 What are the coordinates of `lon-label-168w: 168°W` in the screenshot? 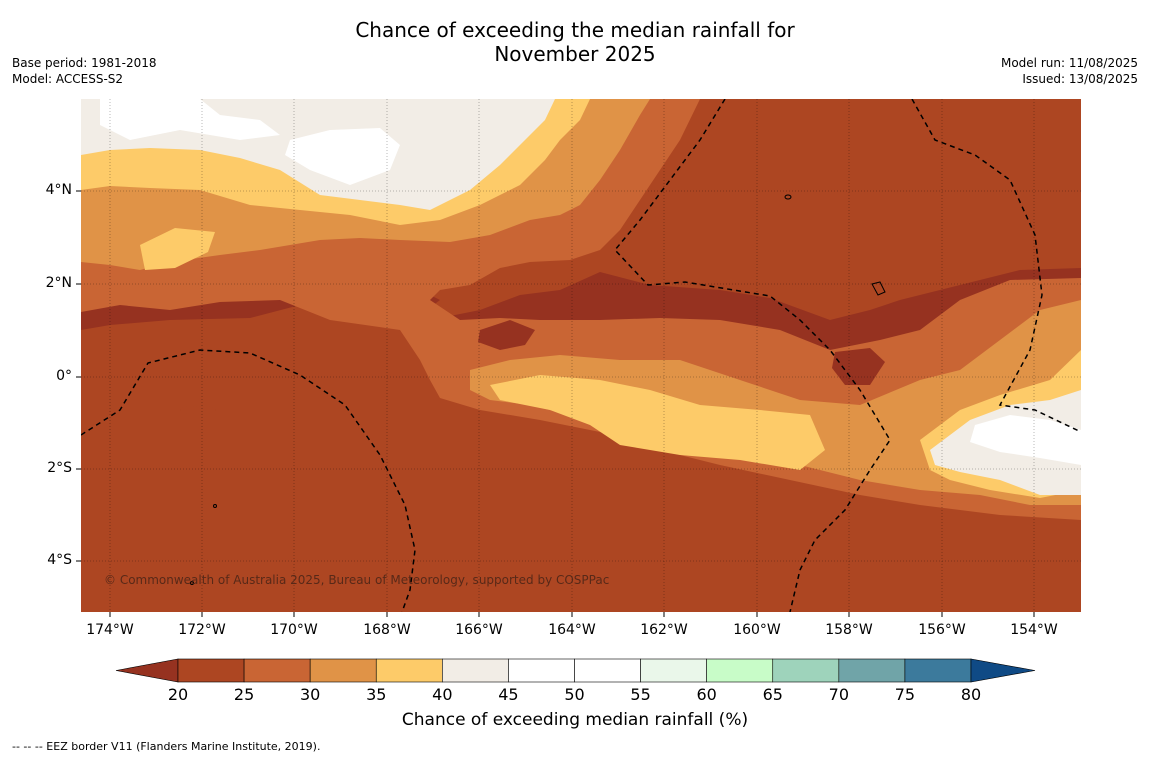 It's located at (387, 630).